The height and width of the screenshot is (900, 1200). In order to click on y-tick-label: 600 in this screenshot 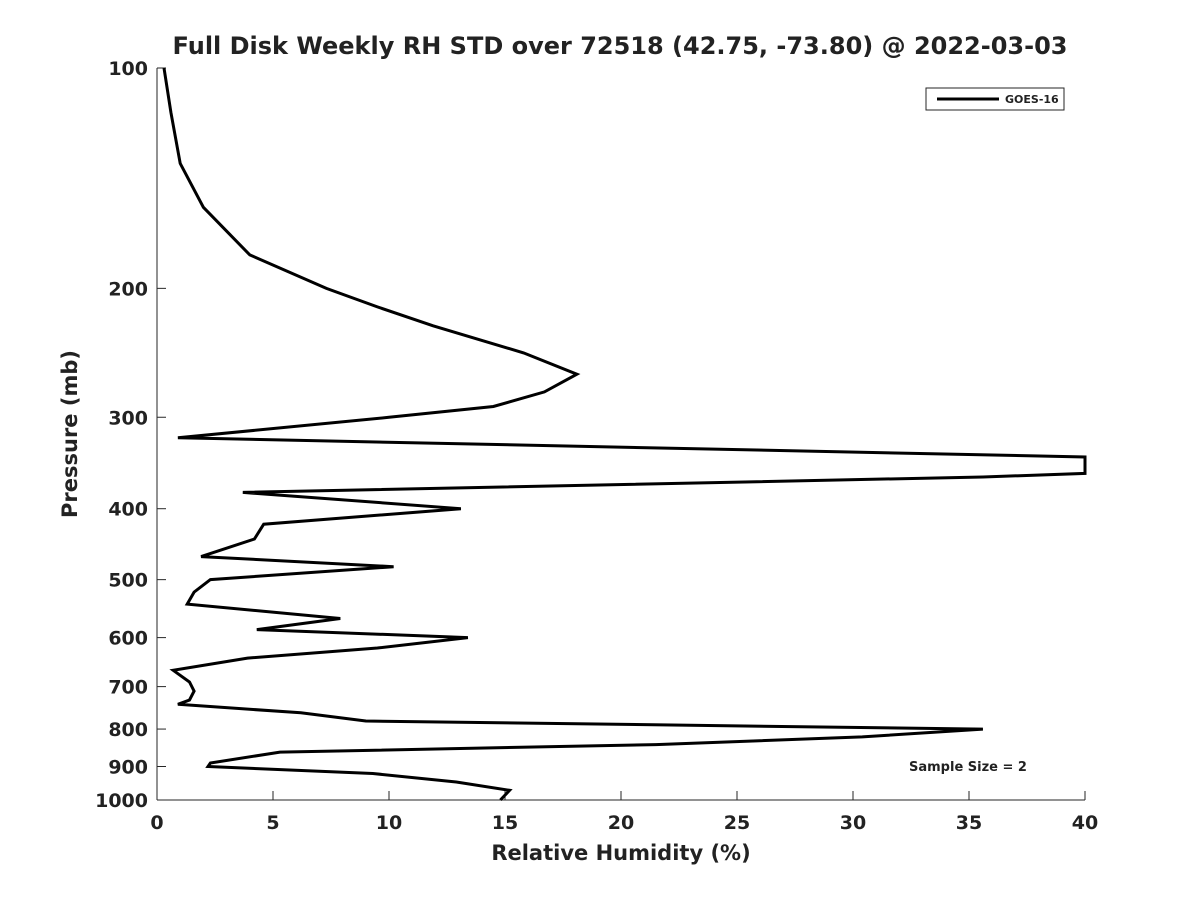, I will do `click(128, 639)`.